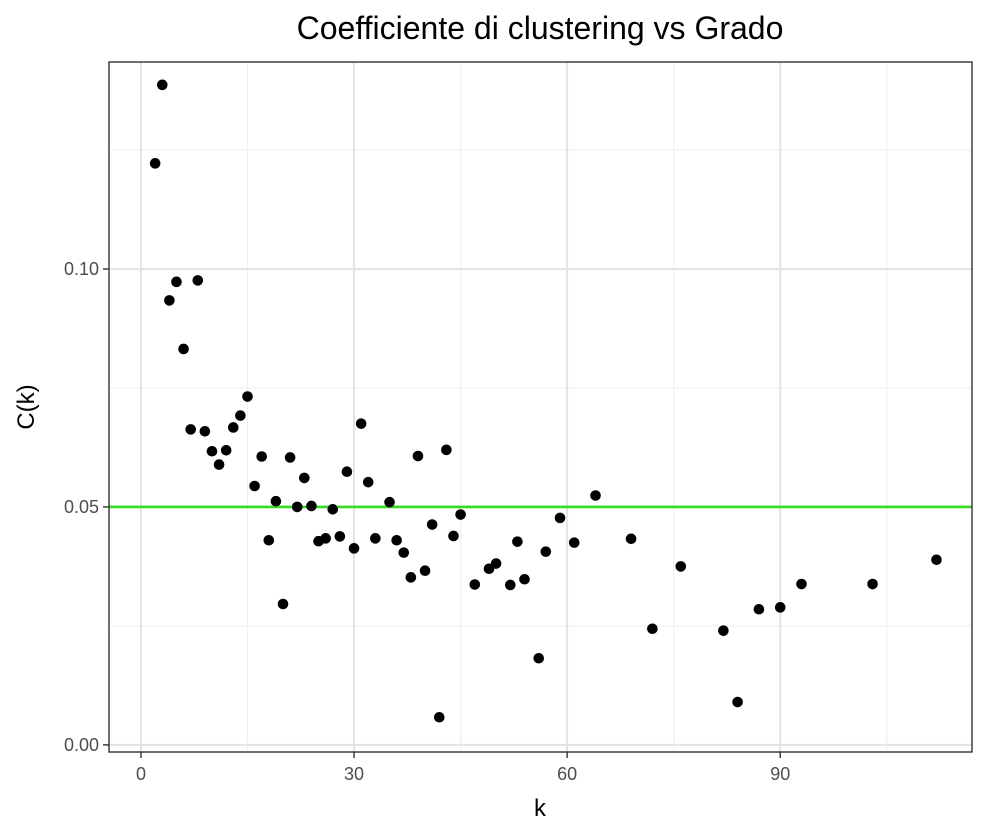 The image size is (988, 838). What do you see at coordinates (780, 774) in the screenshot?
I see `x-tick-label: 90` at bounding box center [780, 774].